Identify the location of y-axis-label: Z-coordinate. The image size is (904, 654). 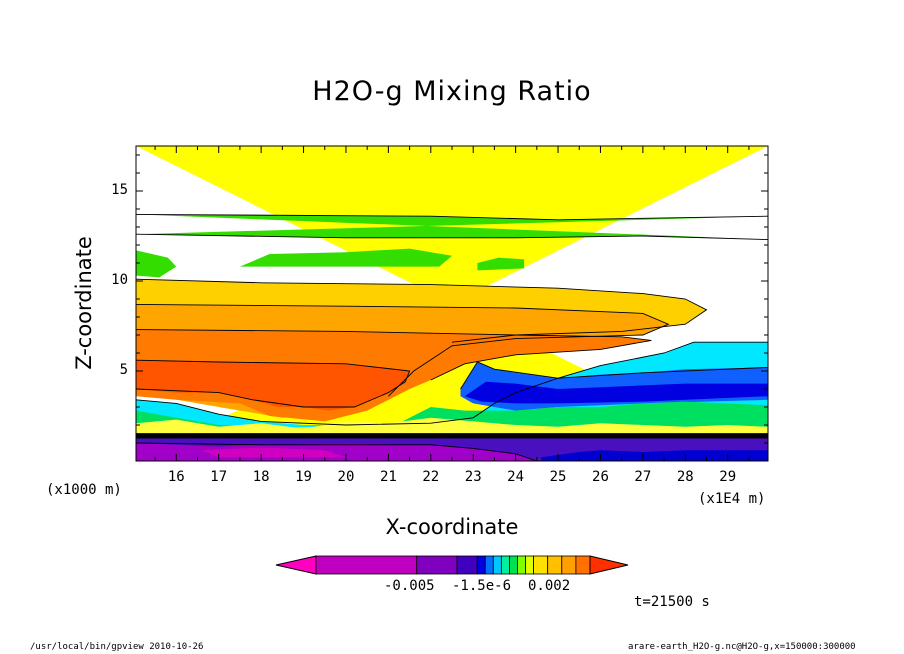
(84, 303).